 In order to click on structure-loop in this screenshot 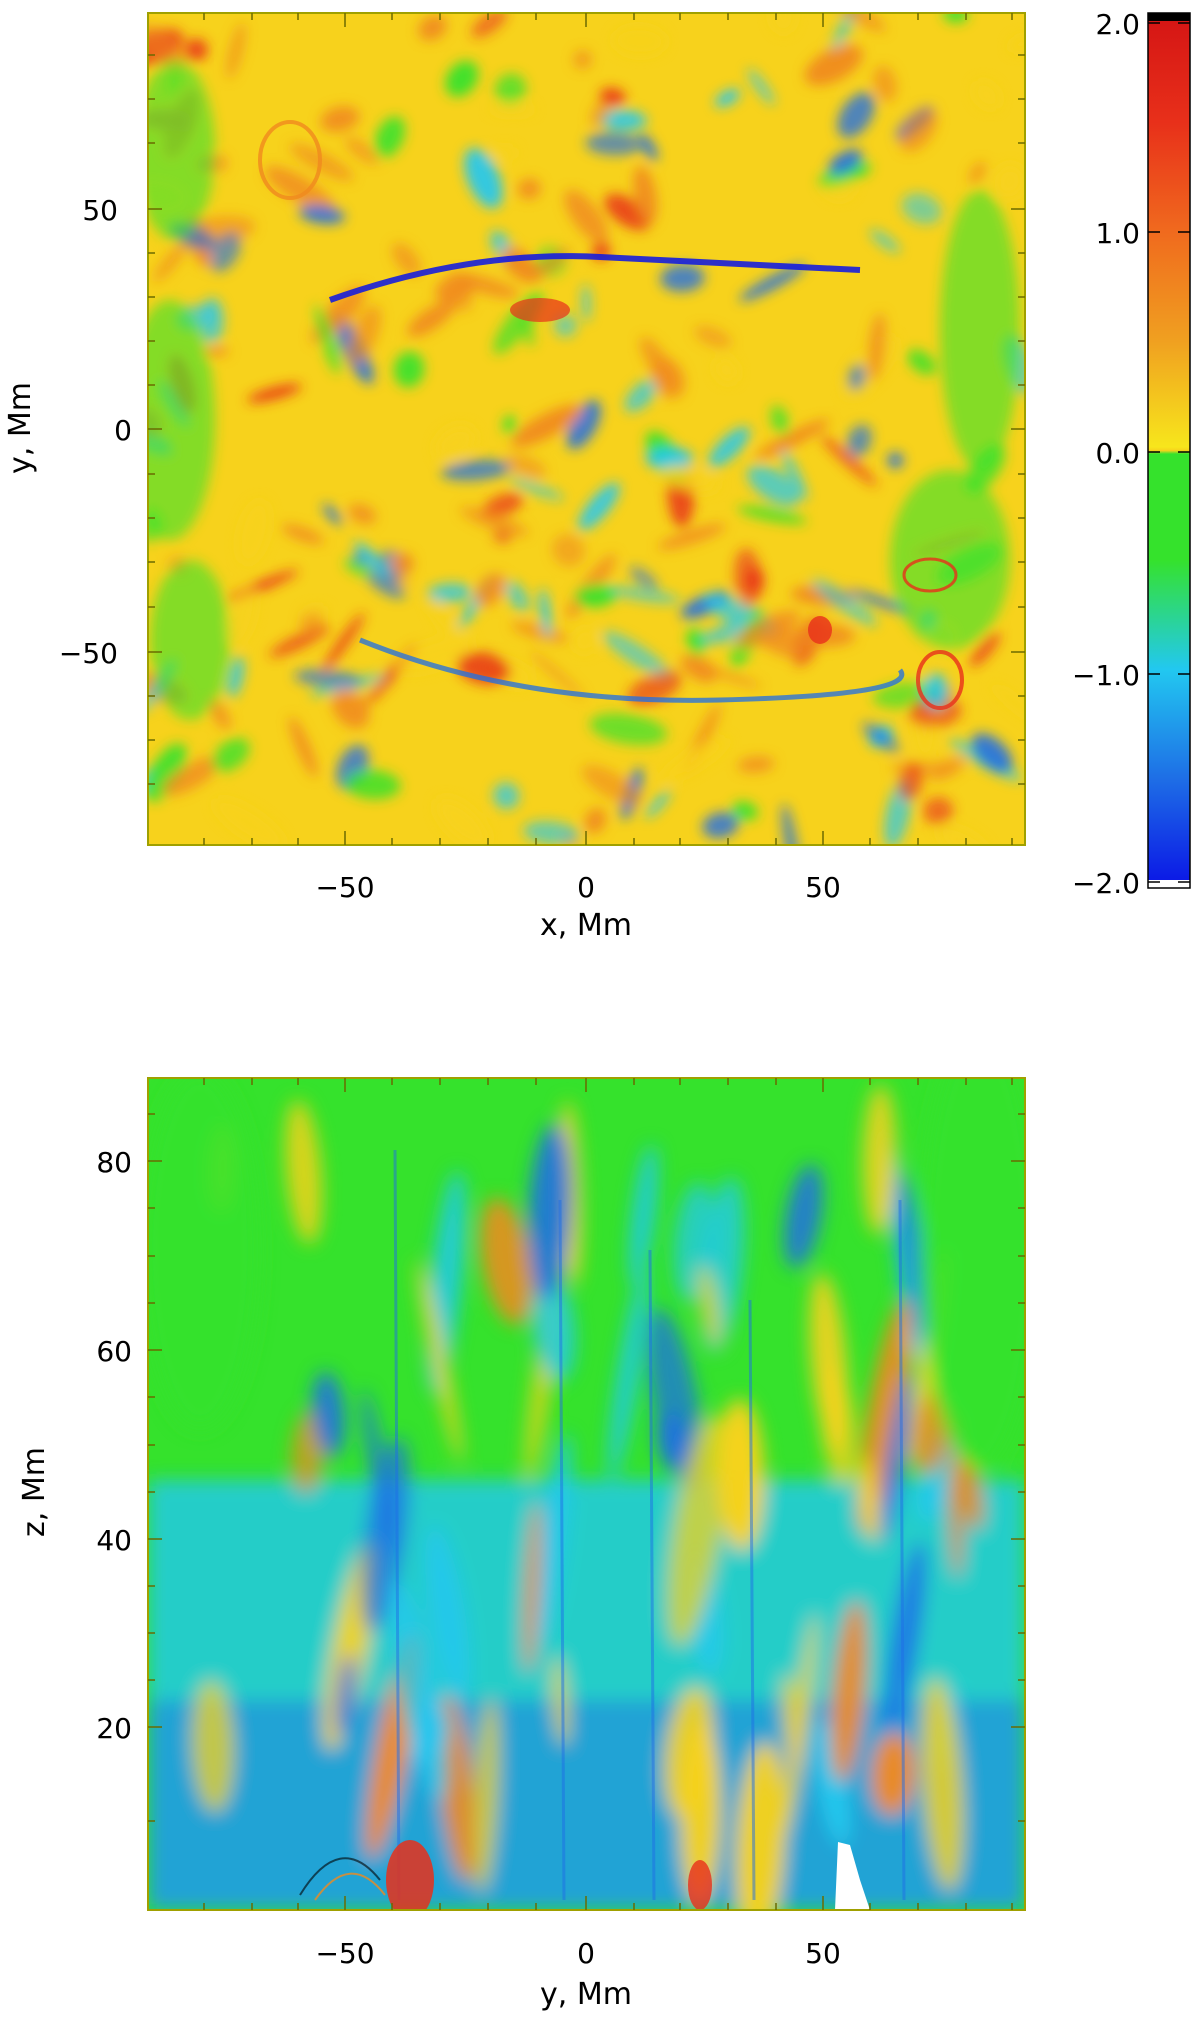, I will do `click(940, 680)`.